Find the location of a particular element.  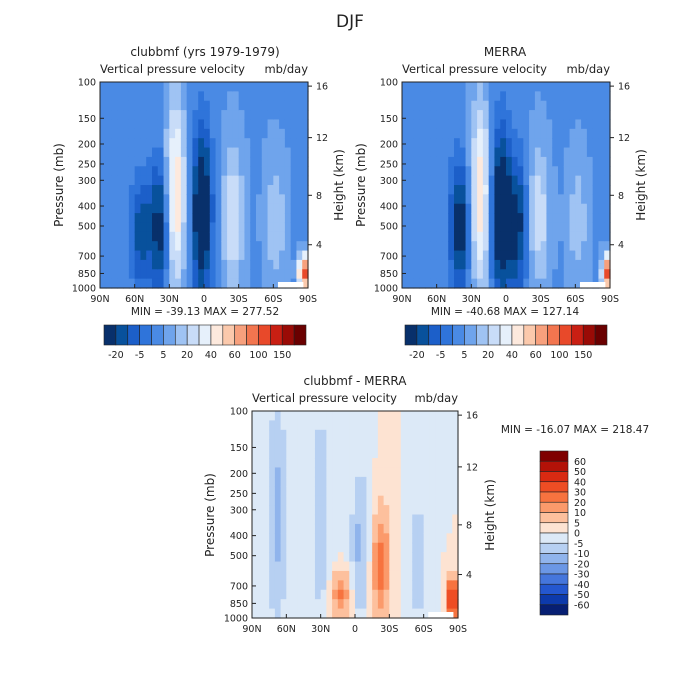

y-tick-label: 200 is located at coordinates (87, 145).